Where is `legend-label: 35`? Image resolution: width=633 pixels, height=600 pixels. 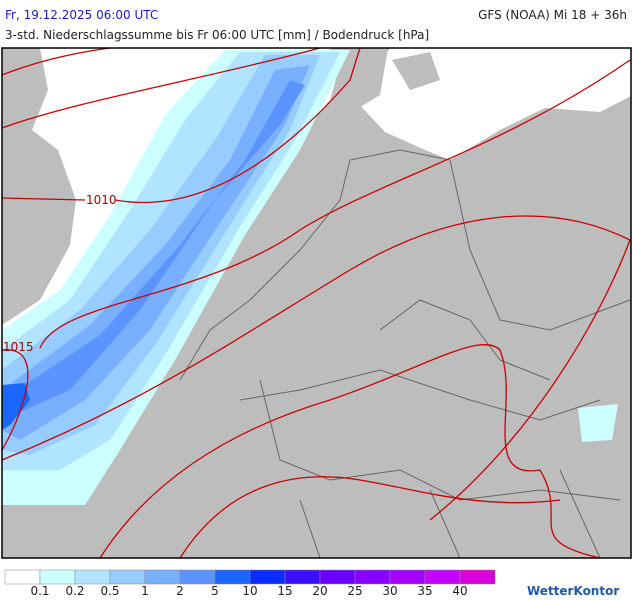 legend-label: 35 is located at coordinates (424, 591).